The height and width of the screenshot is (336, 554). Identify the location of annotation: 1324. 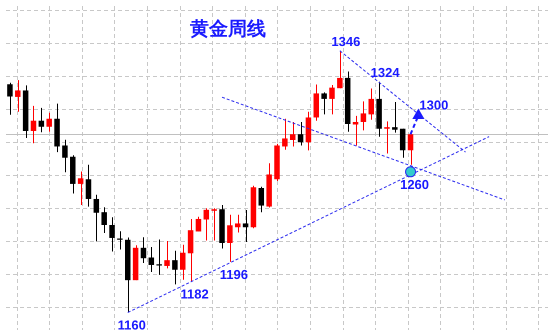
(385, 72).